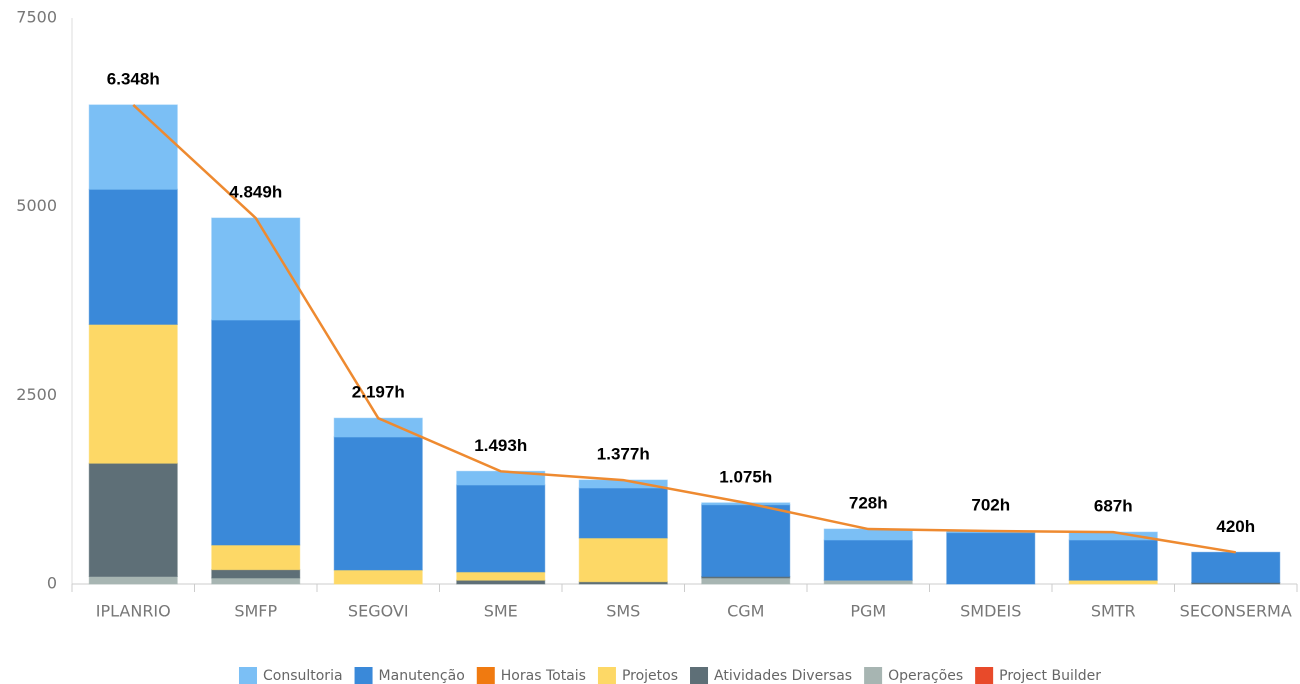 This screenshot has height=684, width=1300. What do you see at coordinates (868, 611) in the screenshot?
I see `x-tick-label: PGM` at bounding box center [868, 611].